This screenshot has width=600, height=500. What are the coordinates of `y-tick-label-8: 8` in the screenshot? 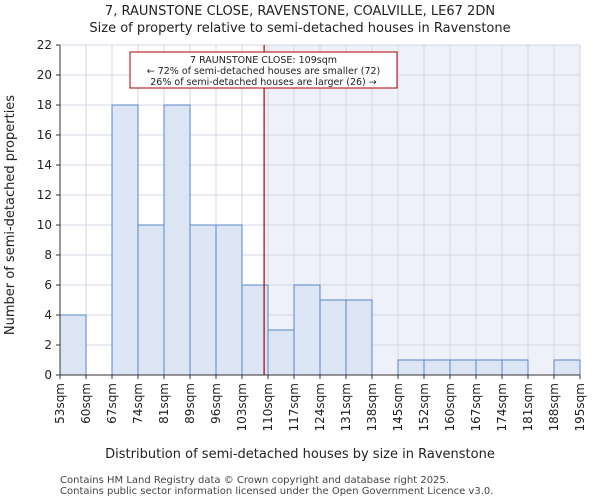 It's located at (48, 255).